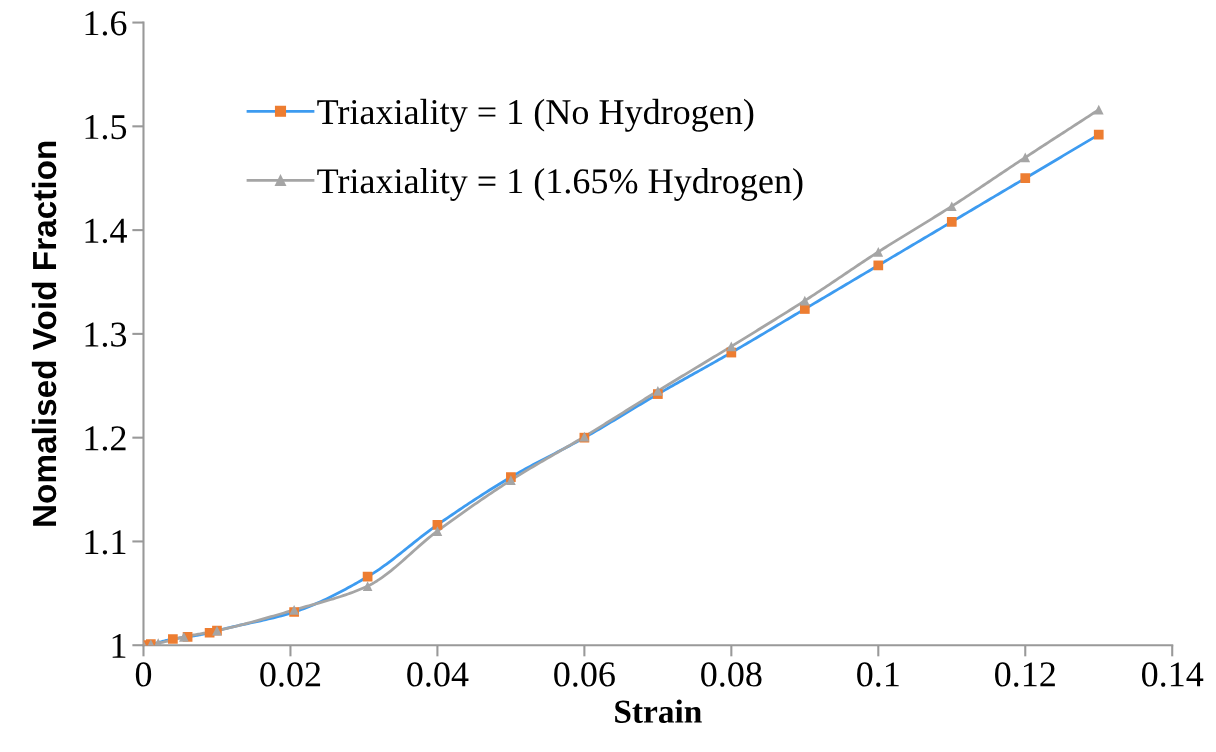 Image resolution: width=1216 pixels, height=752 pixels. Describe the element at coordinates (44, 333) in the screenshot. I see `y-axis-title: Nomalised Void Fraction` at that location.